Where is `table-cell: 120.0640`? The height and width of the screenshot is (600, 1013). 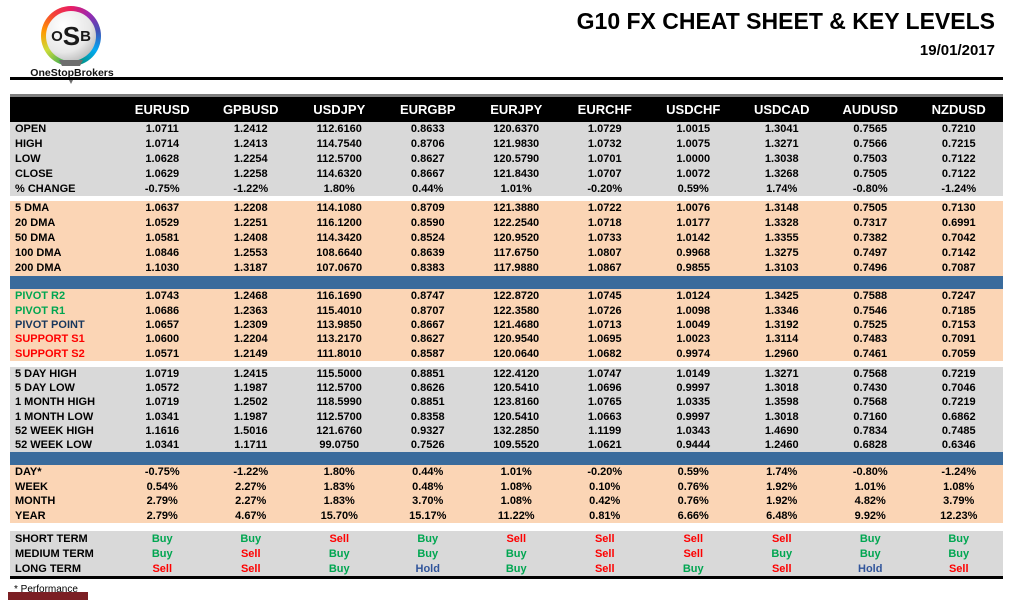
table-cell: 120.0640 is located at coordinates (516, 353).